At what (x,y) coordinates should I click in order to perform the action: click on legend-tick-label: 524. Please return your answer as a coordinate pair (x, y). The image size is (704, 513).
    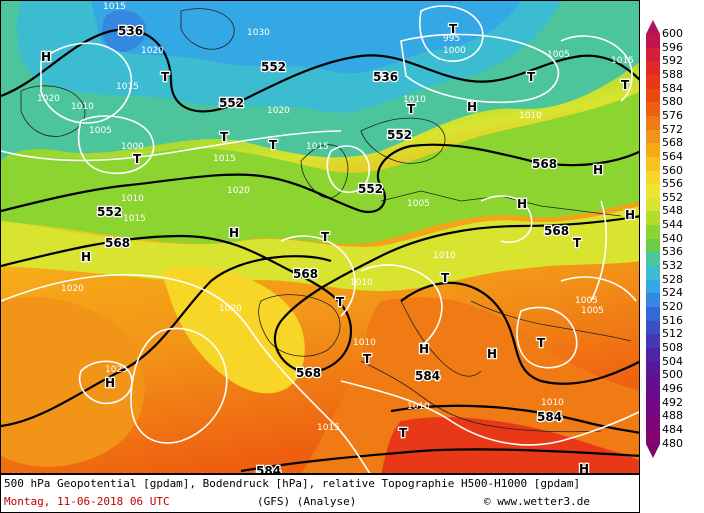
    Looking at the image, I should click on (672, 293).